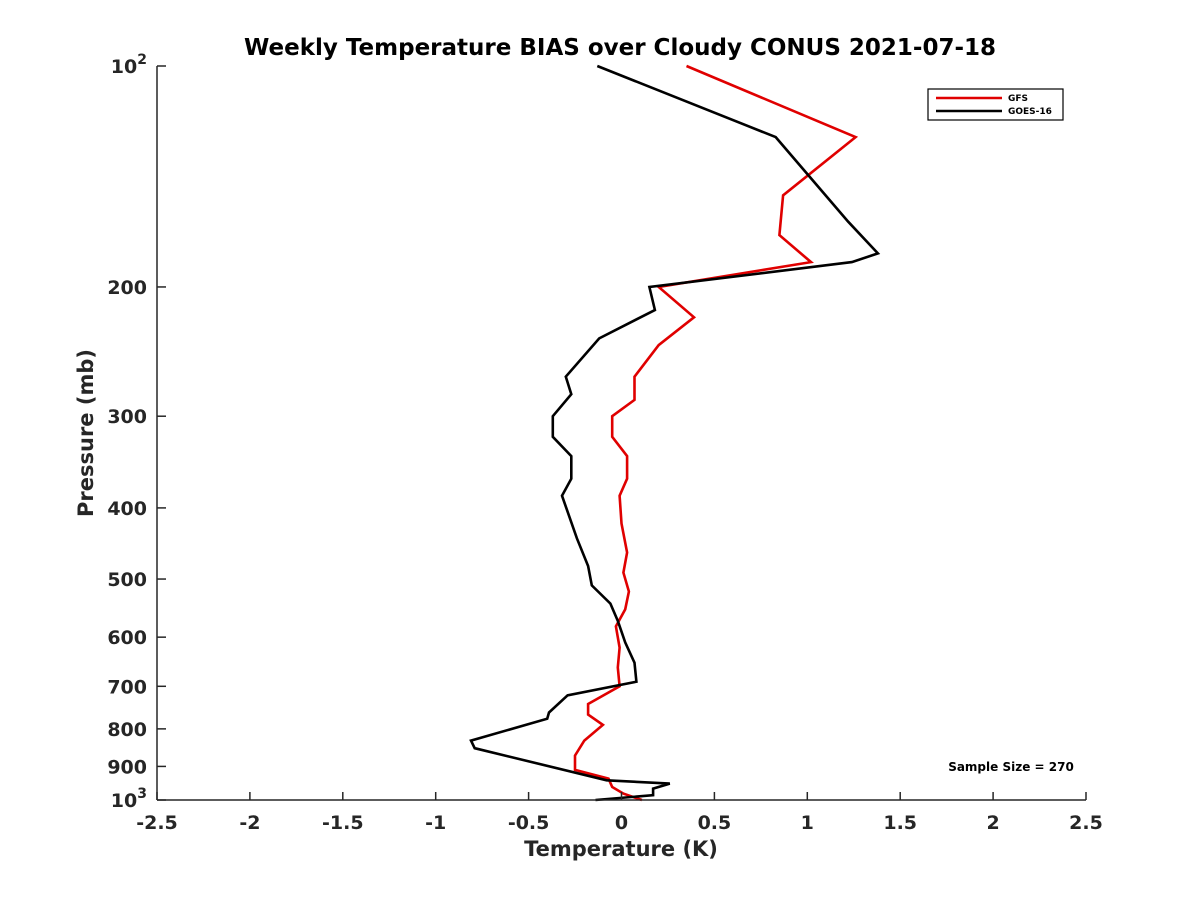 This screenshot has width=1200, height=900. Describe the element at coordinates (127, 767) in the screenshot. I see `y-tick-label: 900` at that location.